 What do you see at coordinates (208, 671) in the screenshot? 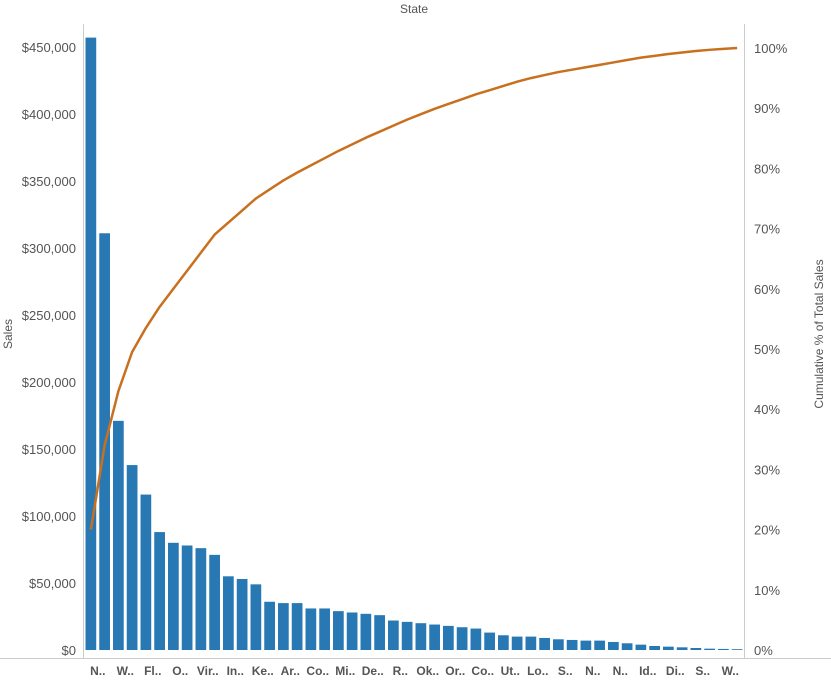
I see `category-label: Vir..` at bounding box center [208, 671].